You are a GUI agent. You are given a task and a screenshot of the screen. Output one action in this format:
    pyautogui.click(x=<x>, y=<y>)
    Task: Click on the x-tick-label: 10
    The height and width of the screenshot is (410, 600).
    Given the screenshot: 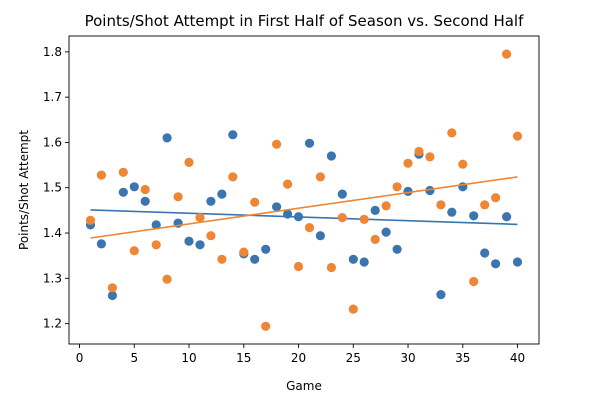 What is the action you would take?
    pyautogui.click(x=188, y=358)
    